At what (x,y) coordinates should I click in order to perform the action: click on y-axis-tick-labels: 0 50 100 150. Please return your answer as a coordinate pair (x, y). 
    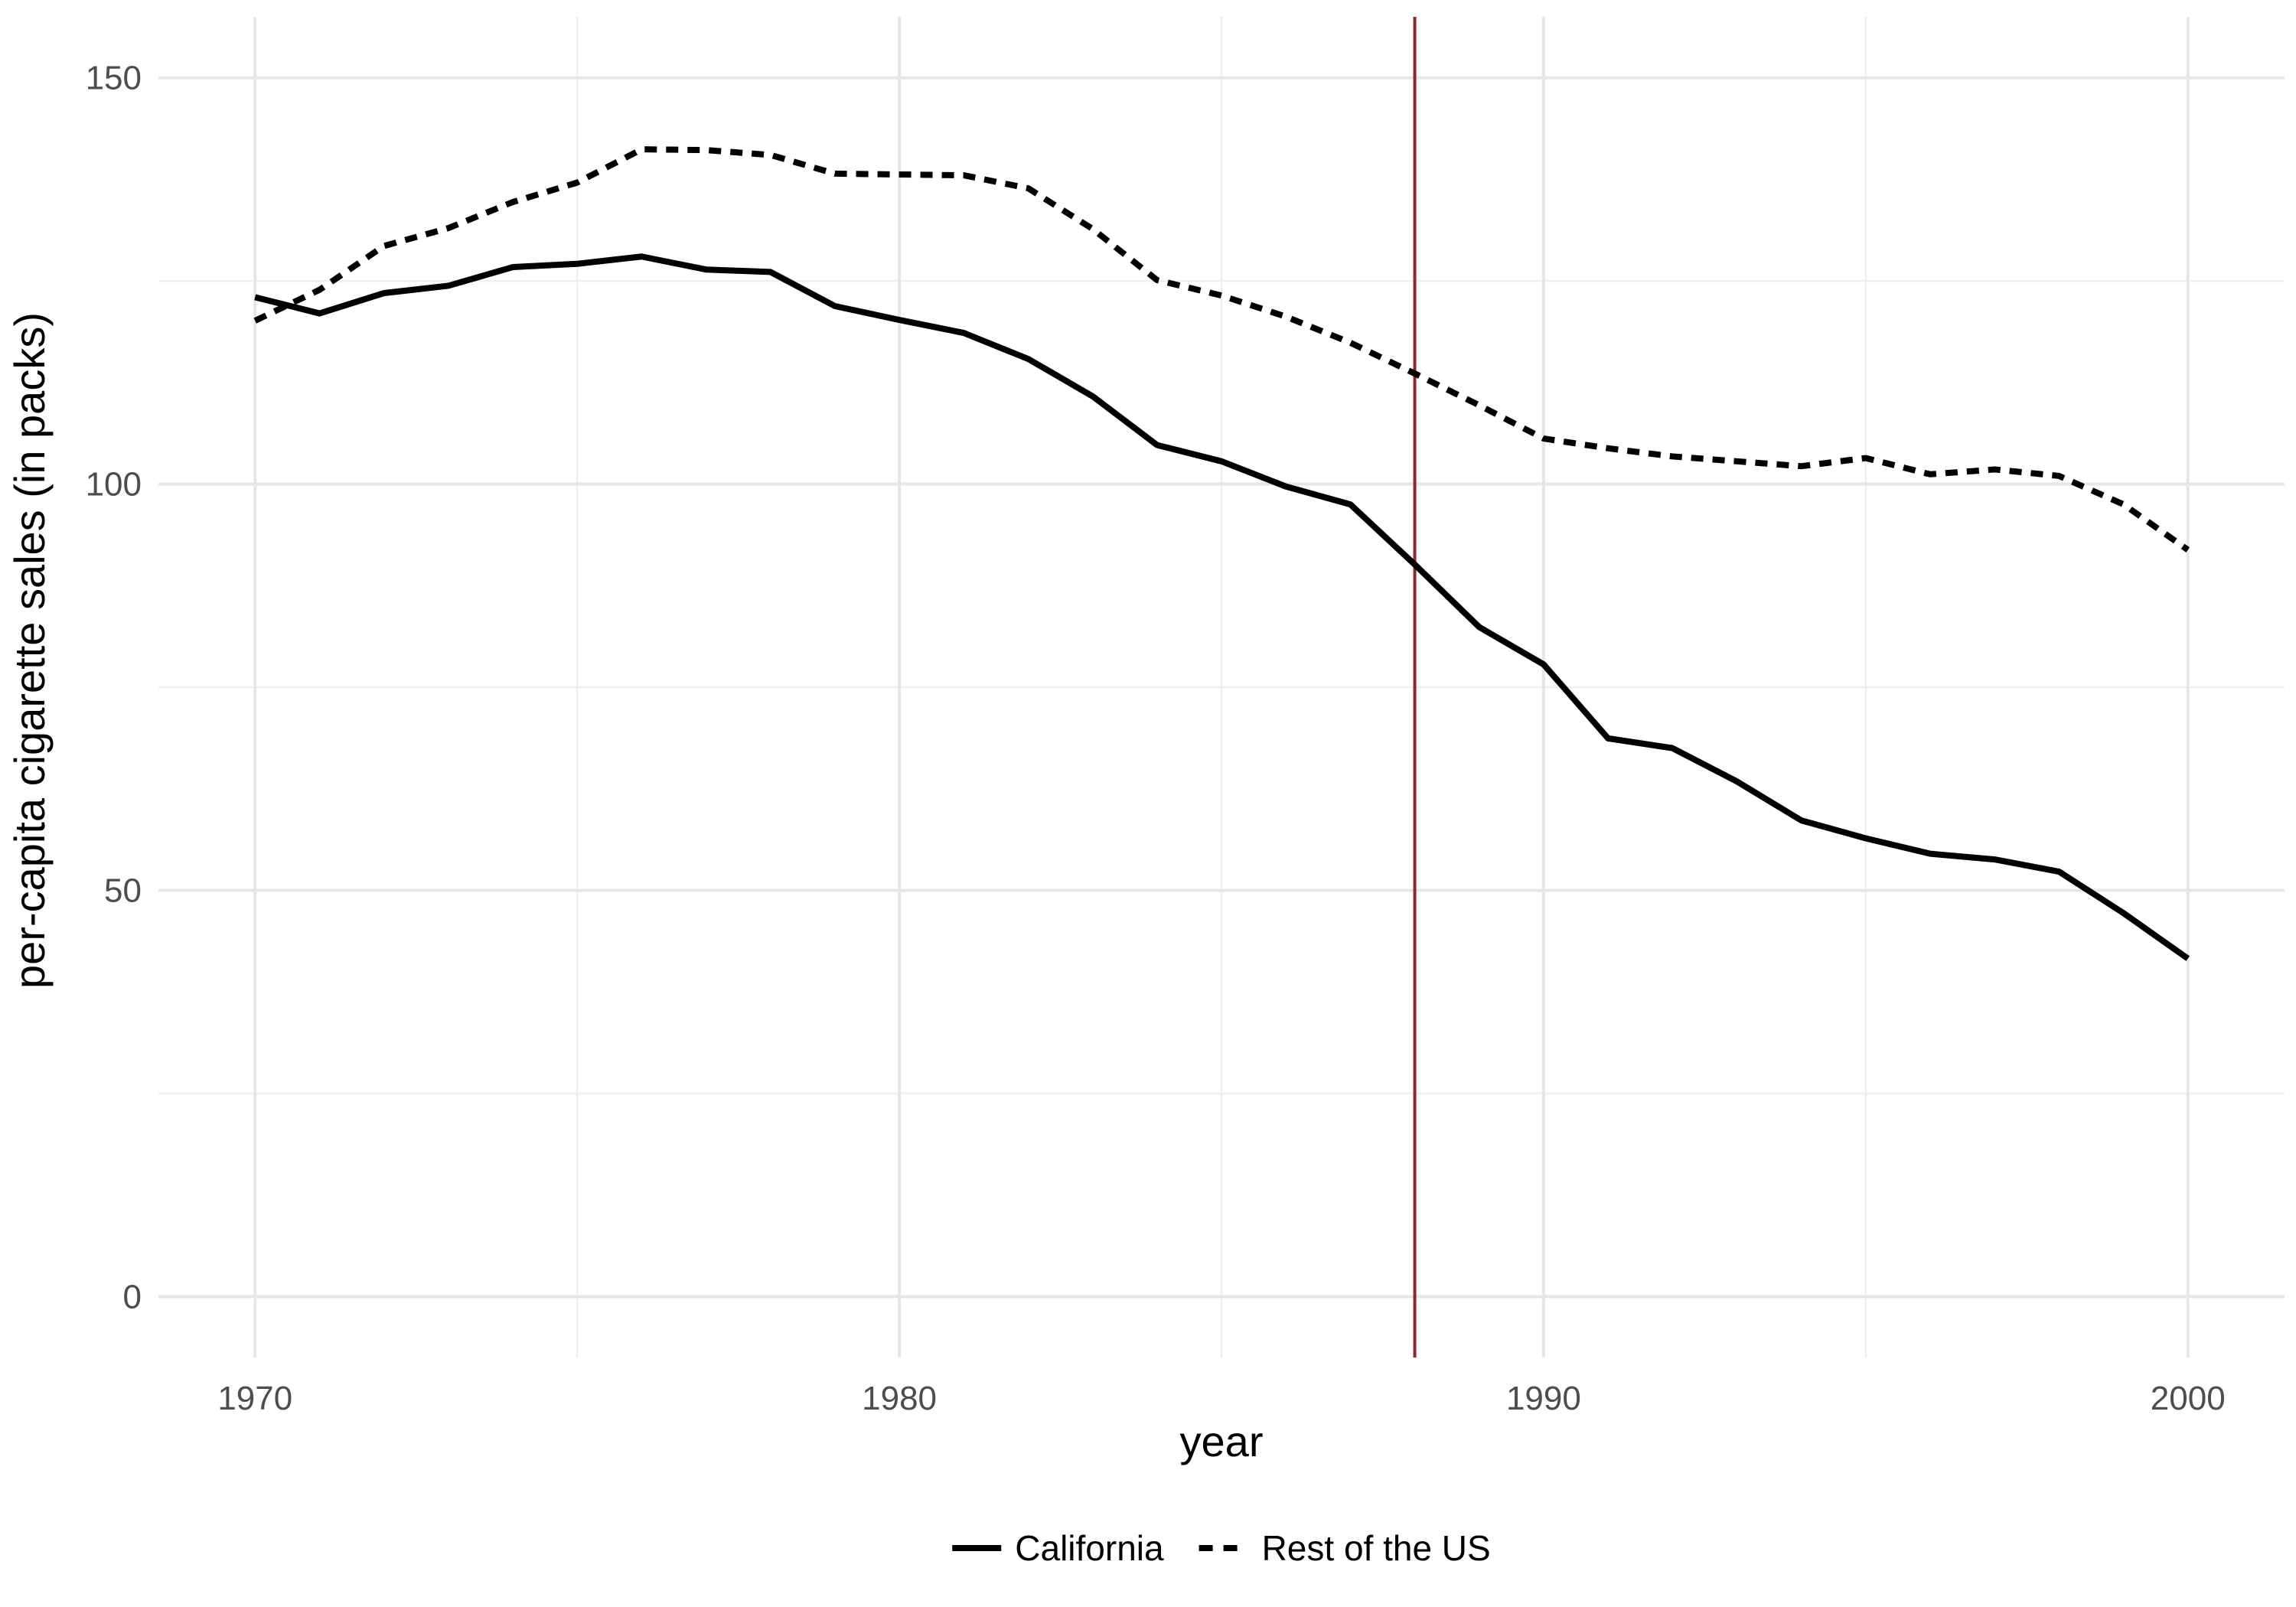
    Looking at the image, I should click on (114, 688).